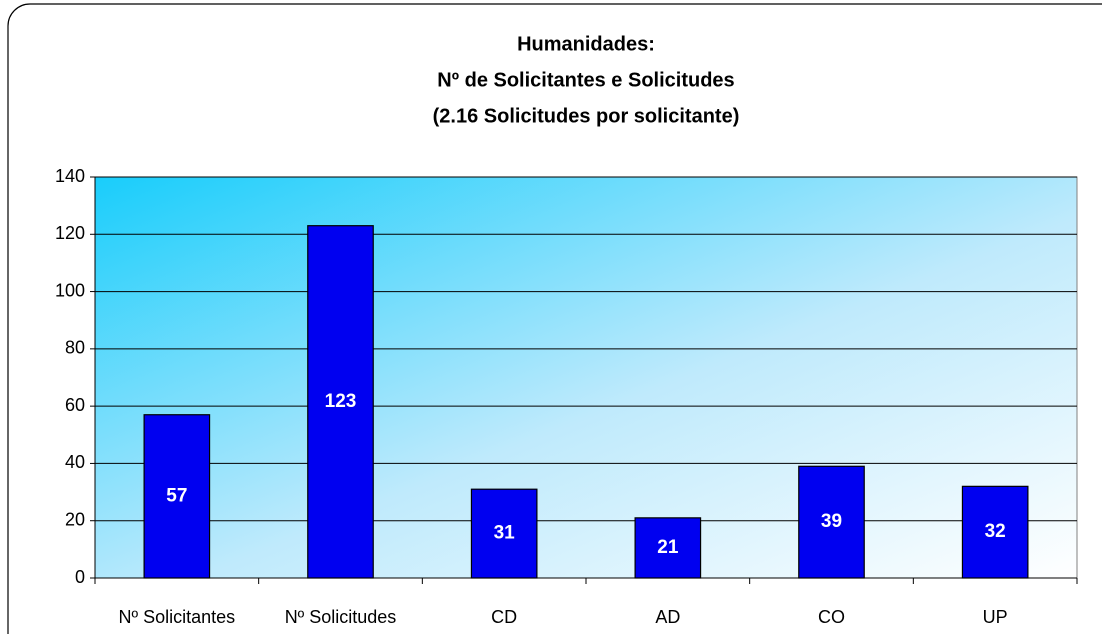 The image size is (1102, 634). I want to click on value-label: 57, so click(176, 495).